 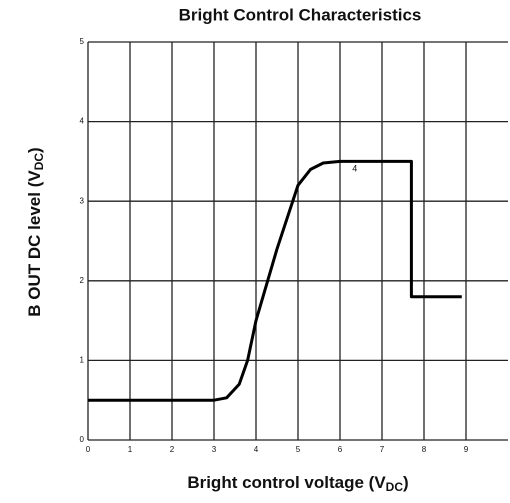 What do you see at coordinates (214, 449) in the screenshot?
I see `x-tick-label: 3` at bounding box center [214, 449].